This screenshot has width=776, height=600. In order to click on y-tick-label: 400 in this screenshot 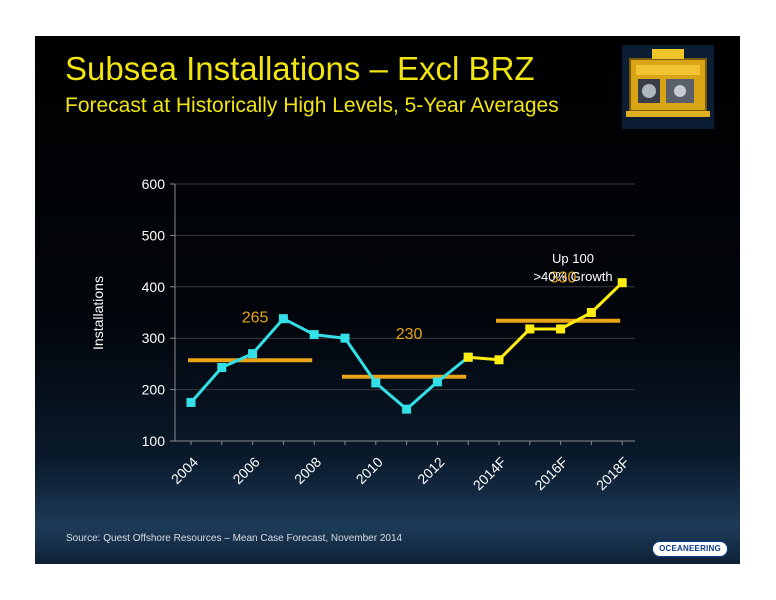, I will do `click(154, 287)`.